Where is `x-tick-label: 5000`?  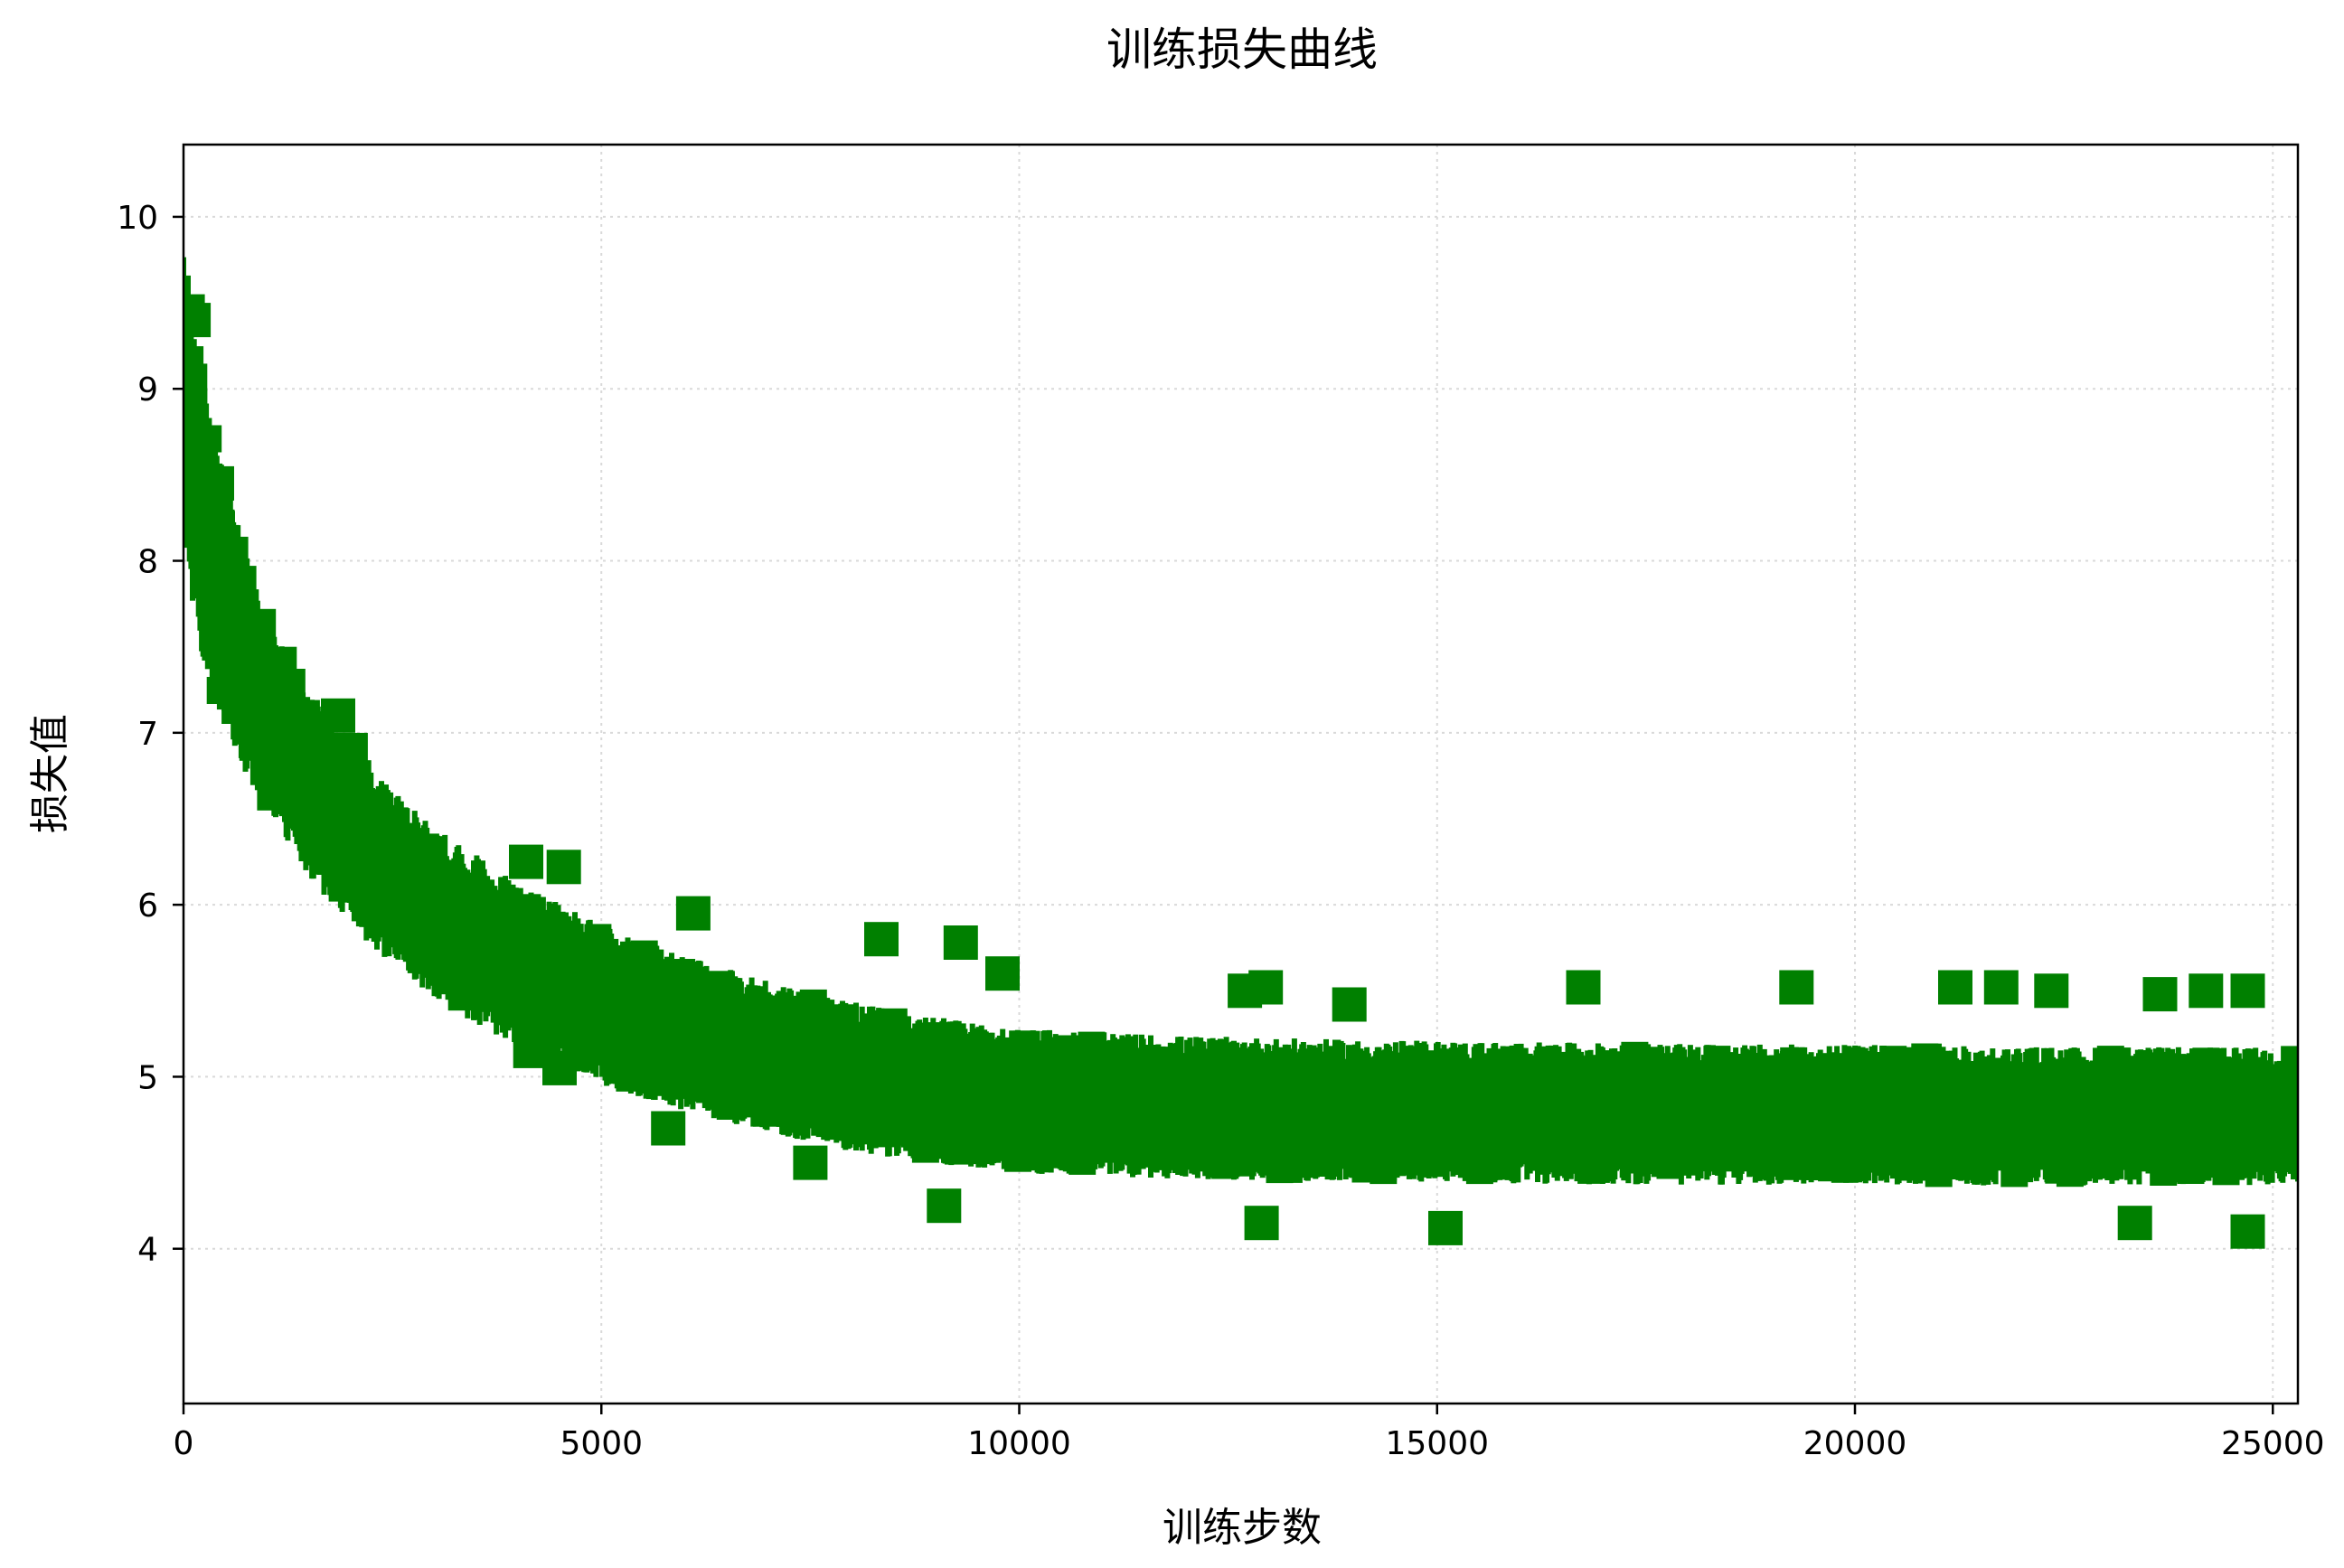 x-tick-label: 5000 is located at coordinates (602, 1443).